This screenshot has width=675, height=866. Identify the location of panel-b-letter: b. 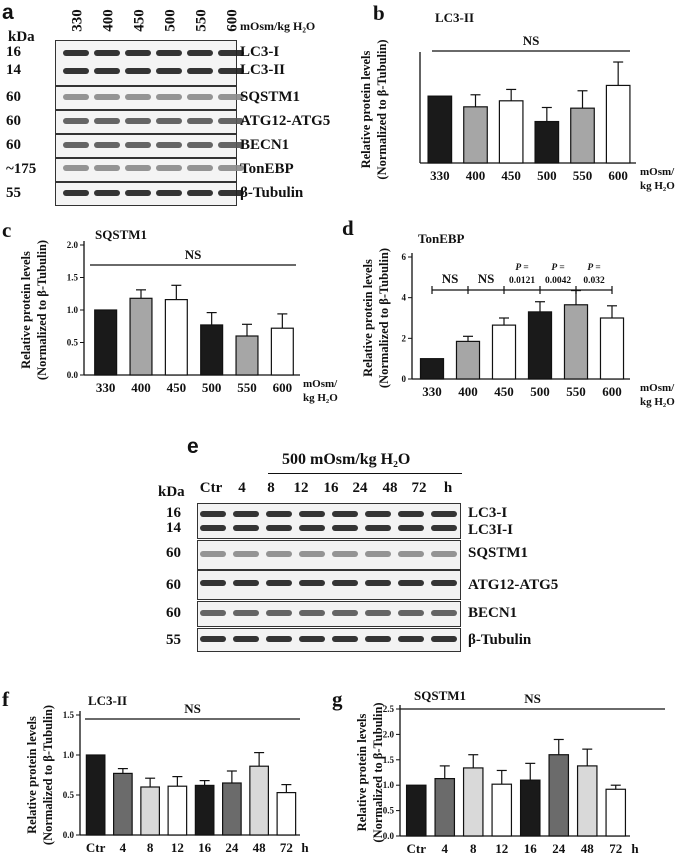
(379, 13).